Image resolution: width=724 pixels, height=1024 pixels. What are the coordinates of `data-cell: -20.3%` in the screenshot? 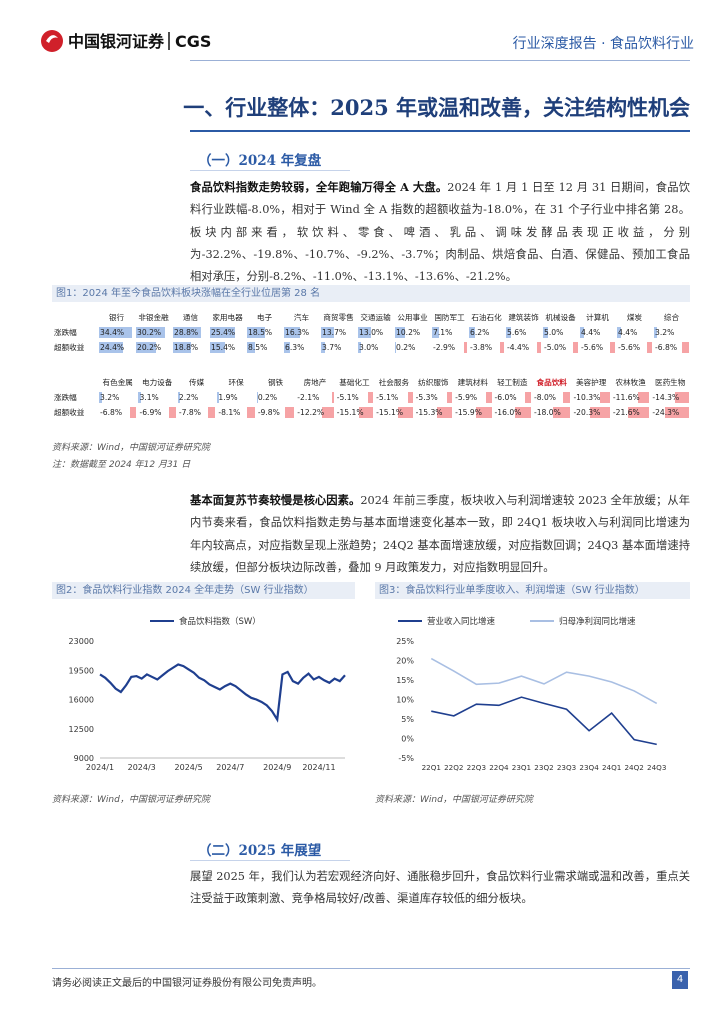 It's located at (590, 412).